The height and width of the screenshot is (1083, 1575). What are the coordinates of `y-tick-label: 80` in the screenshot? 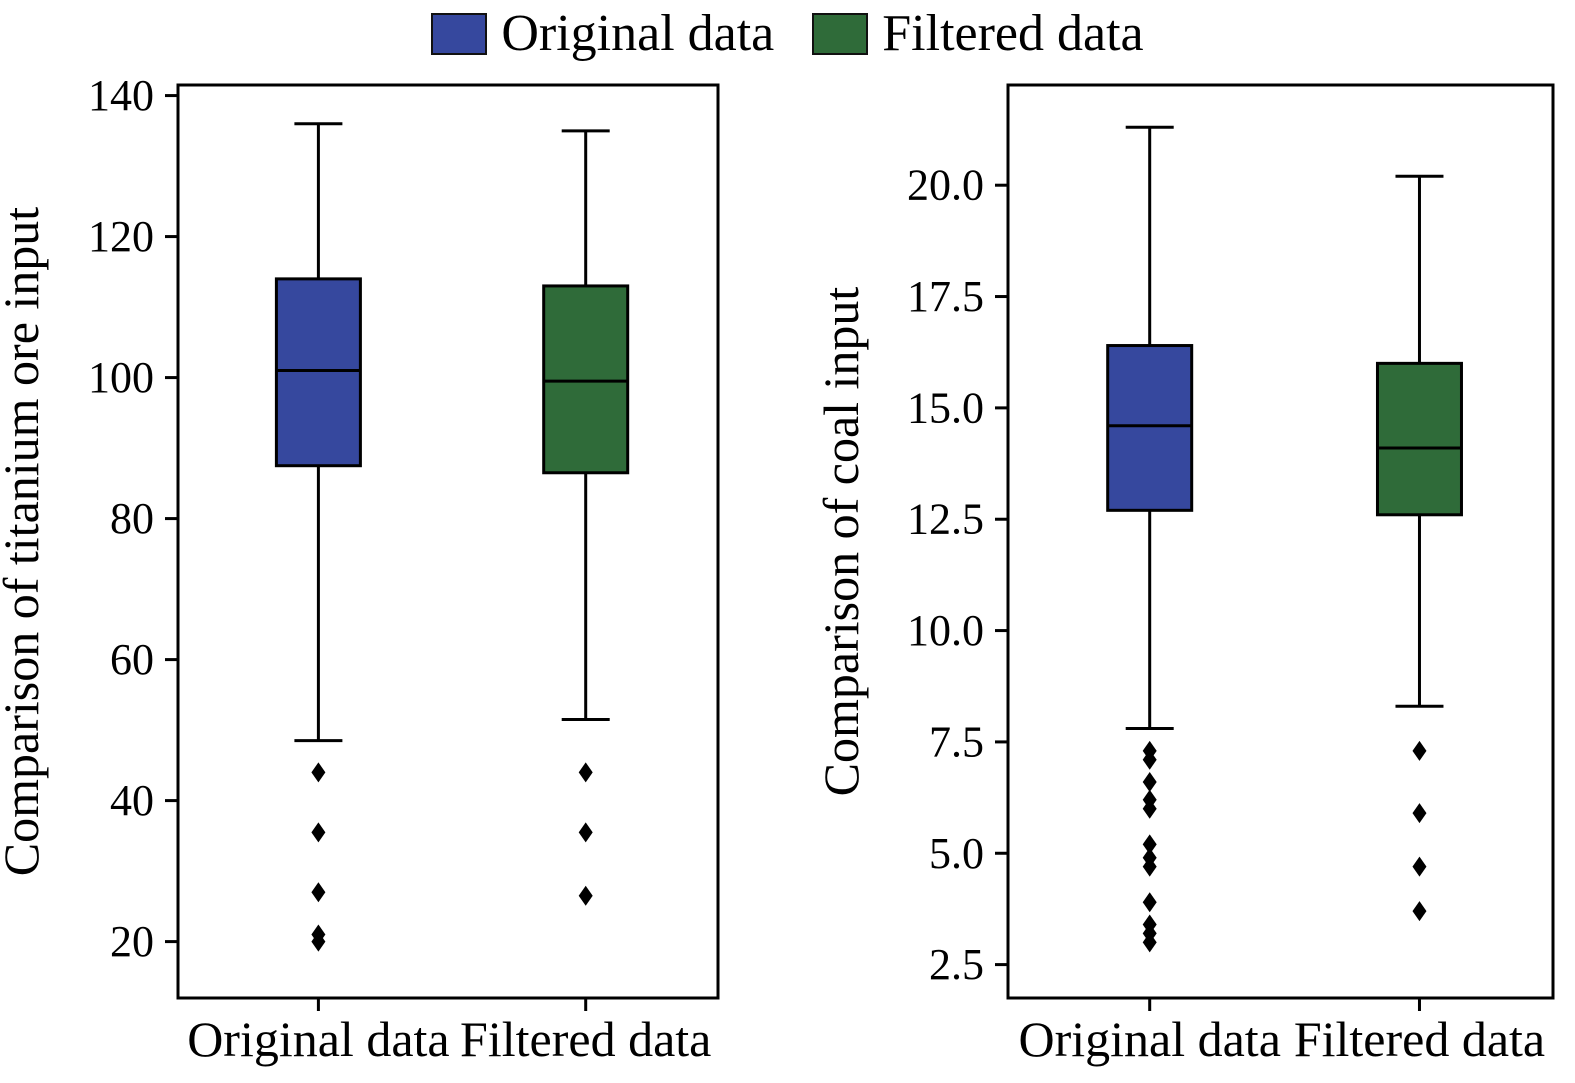 It's located at (132, 518).